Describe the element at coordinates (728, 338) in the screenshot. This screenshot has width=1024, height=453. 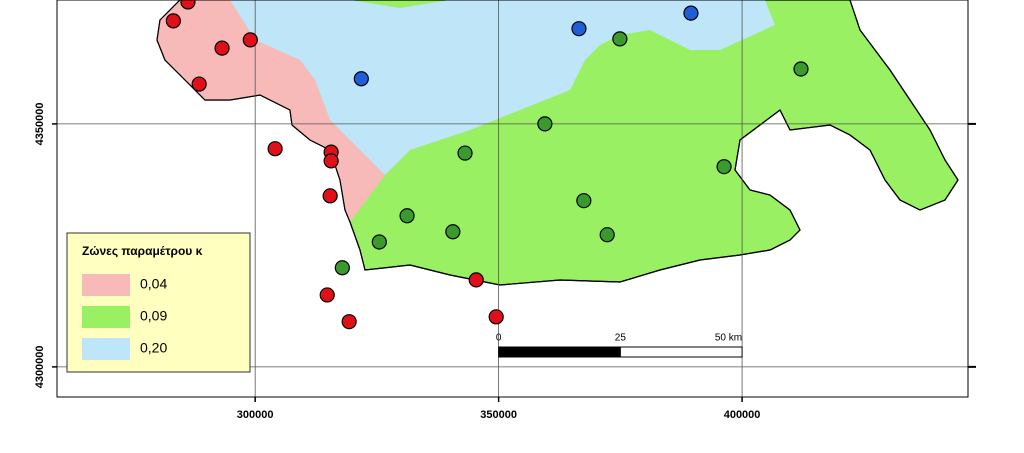
I see `scale-label: 50 km` at that location.